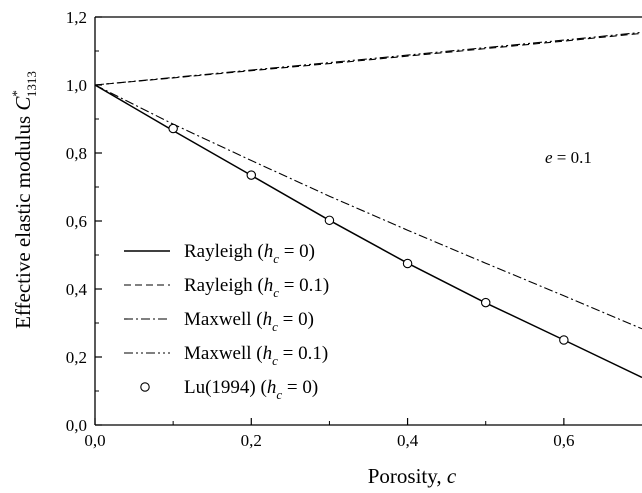  I want to click on annotation-e: e = 0.1, so click(568, 157).